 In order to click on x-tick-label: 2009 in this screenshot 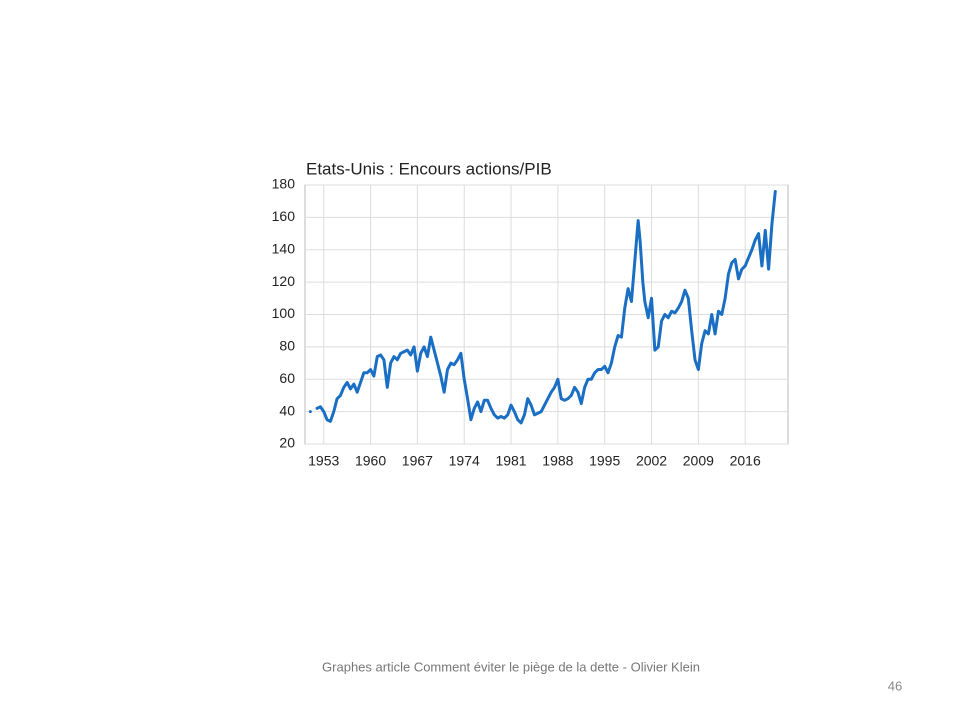, I will do `click(698, 461)`.